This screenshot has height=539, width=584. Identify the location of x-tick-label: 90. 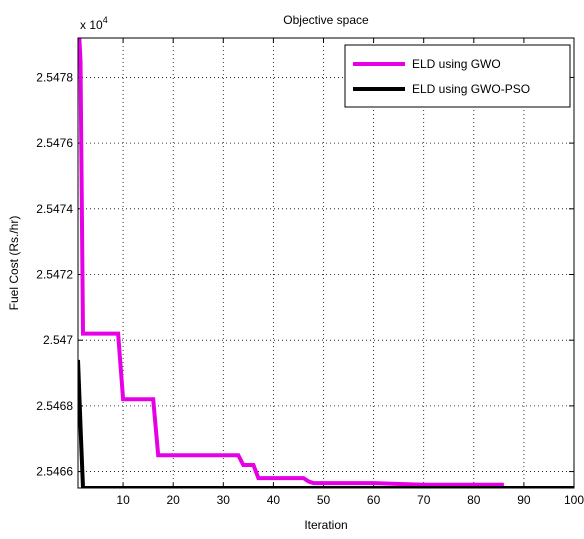
(524, 500).